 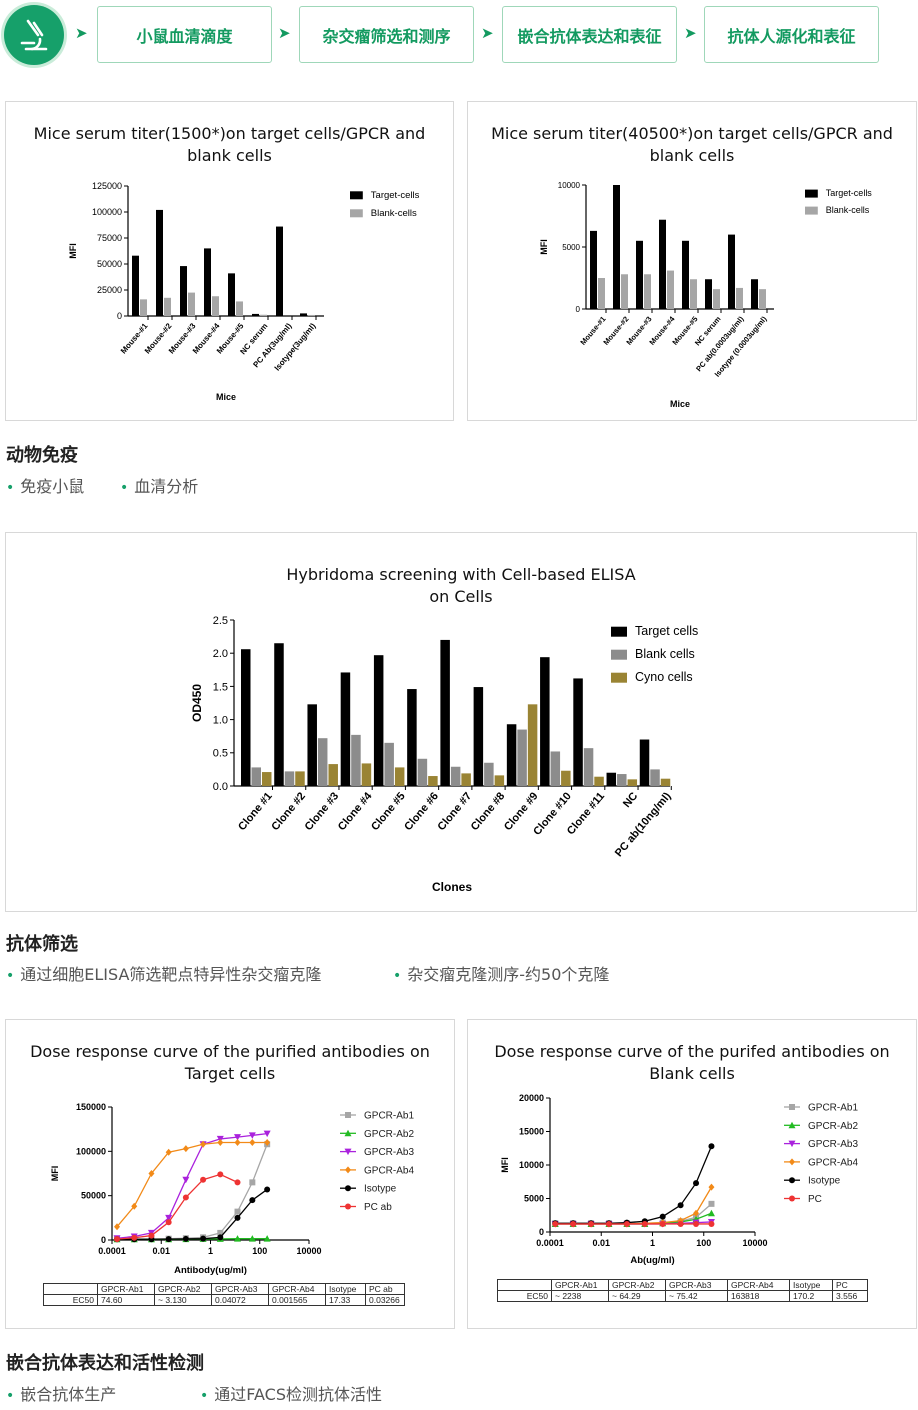 What do you see at coordinates (203, 1179) in the screenshot?
I see `data-point-pc-ab` at bounding box center [203, 1179].